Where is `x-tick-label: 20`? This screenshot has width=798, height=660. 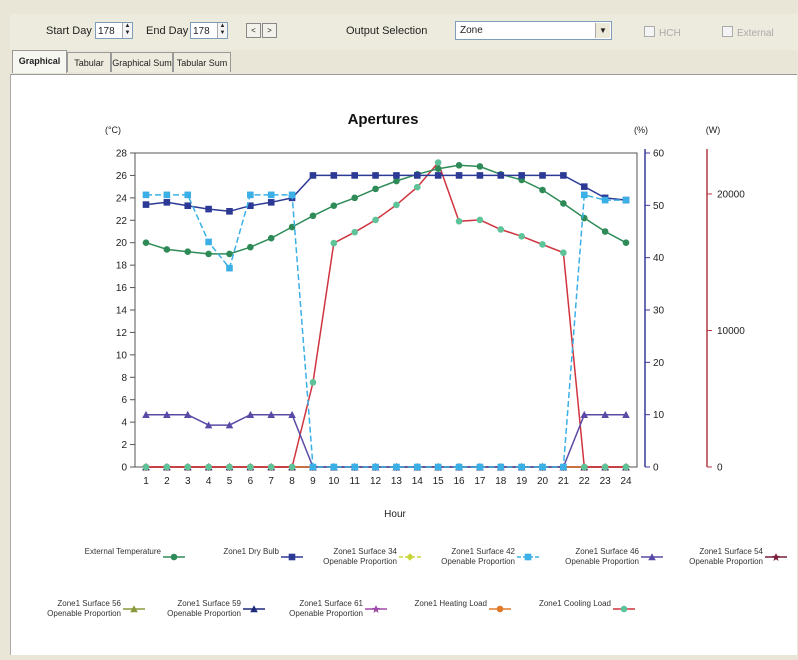
x-tick-label: 20 is located at coordinates (543, 481).